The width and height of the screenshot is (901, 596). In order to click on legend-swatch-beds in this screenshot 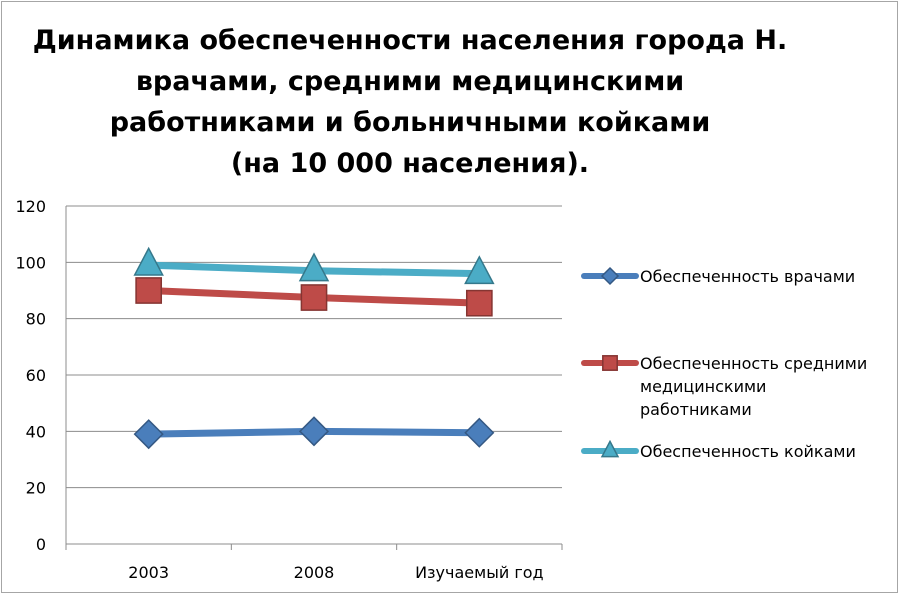, I will do `click(610, 449)`.